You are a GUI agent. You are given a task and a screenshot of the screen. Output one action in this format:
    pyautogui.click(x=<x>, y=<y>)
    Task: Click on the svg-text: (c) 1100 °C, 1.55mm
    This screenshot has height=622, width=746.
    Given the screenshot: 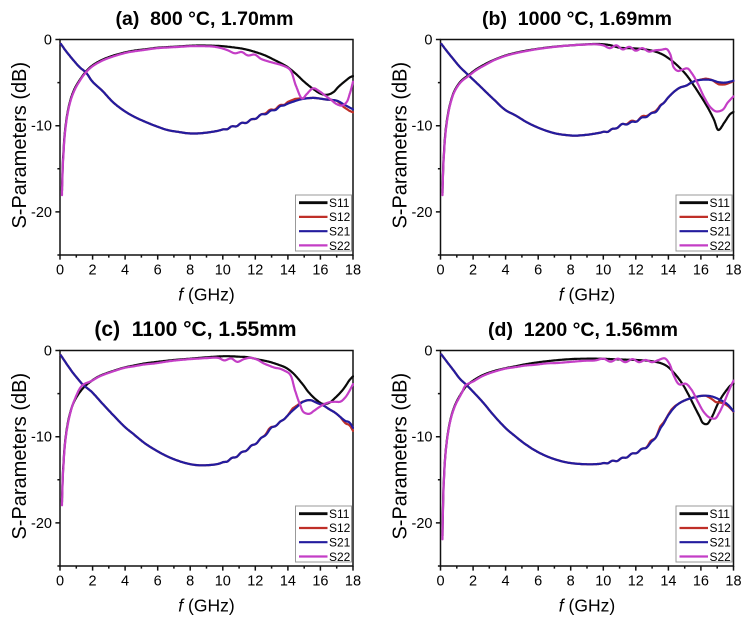 What is the action you would take?
    pyautogui.click(x=195, y=329)
    